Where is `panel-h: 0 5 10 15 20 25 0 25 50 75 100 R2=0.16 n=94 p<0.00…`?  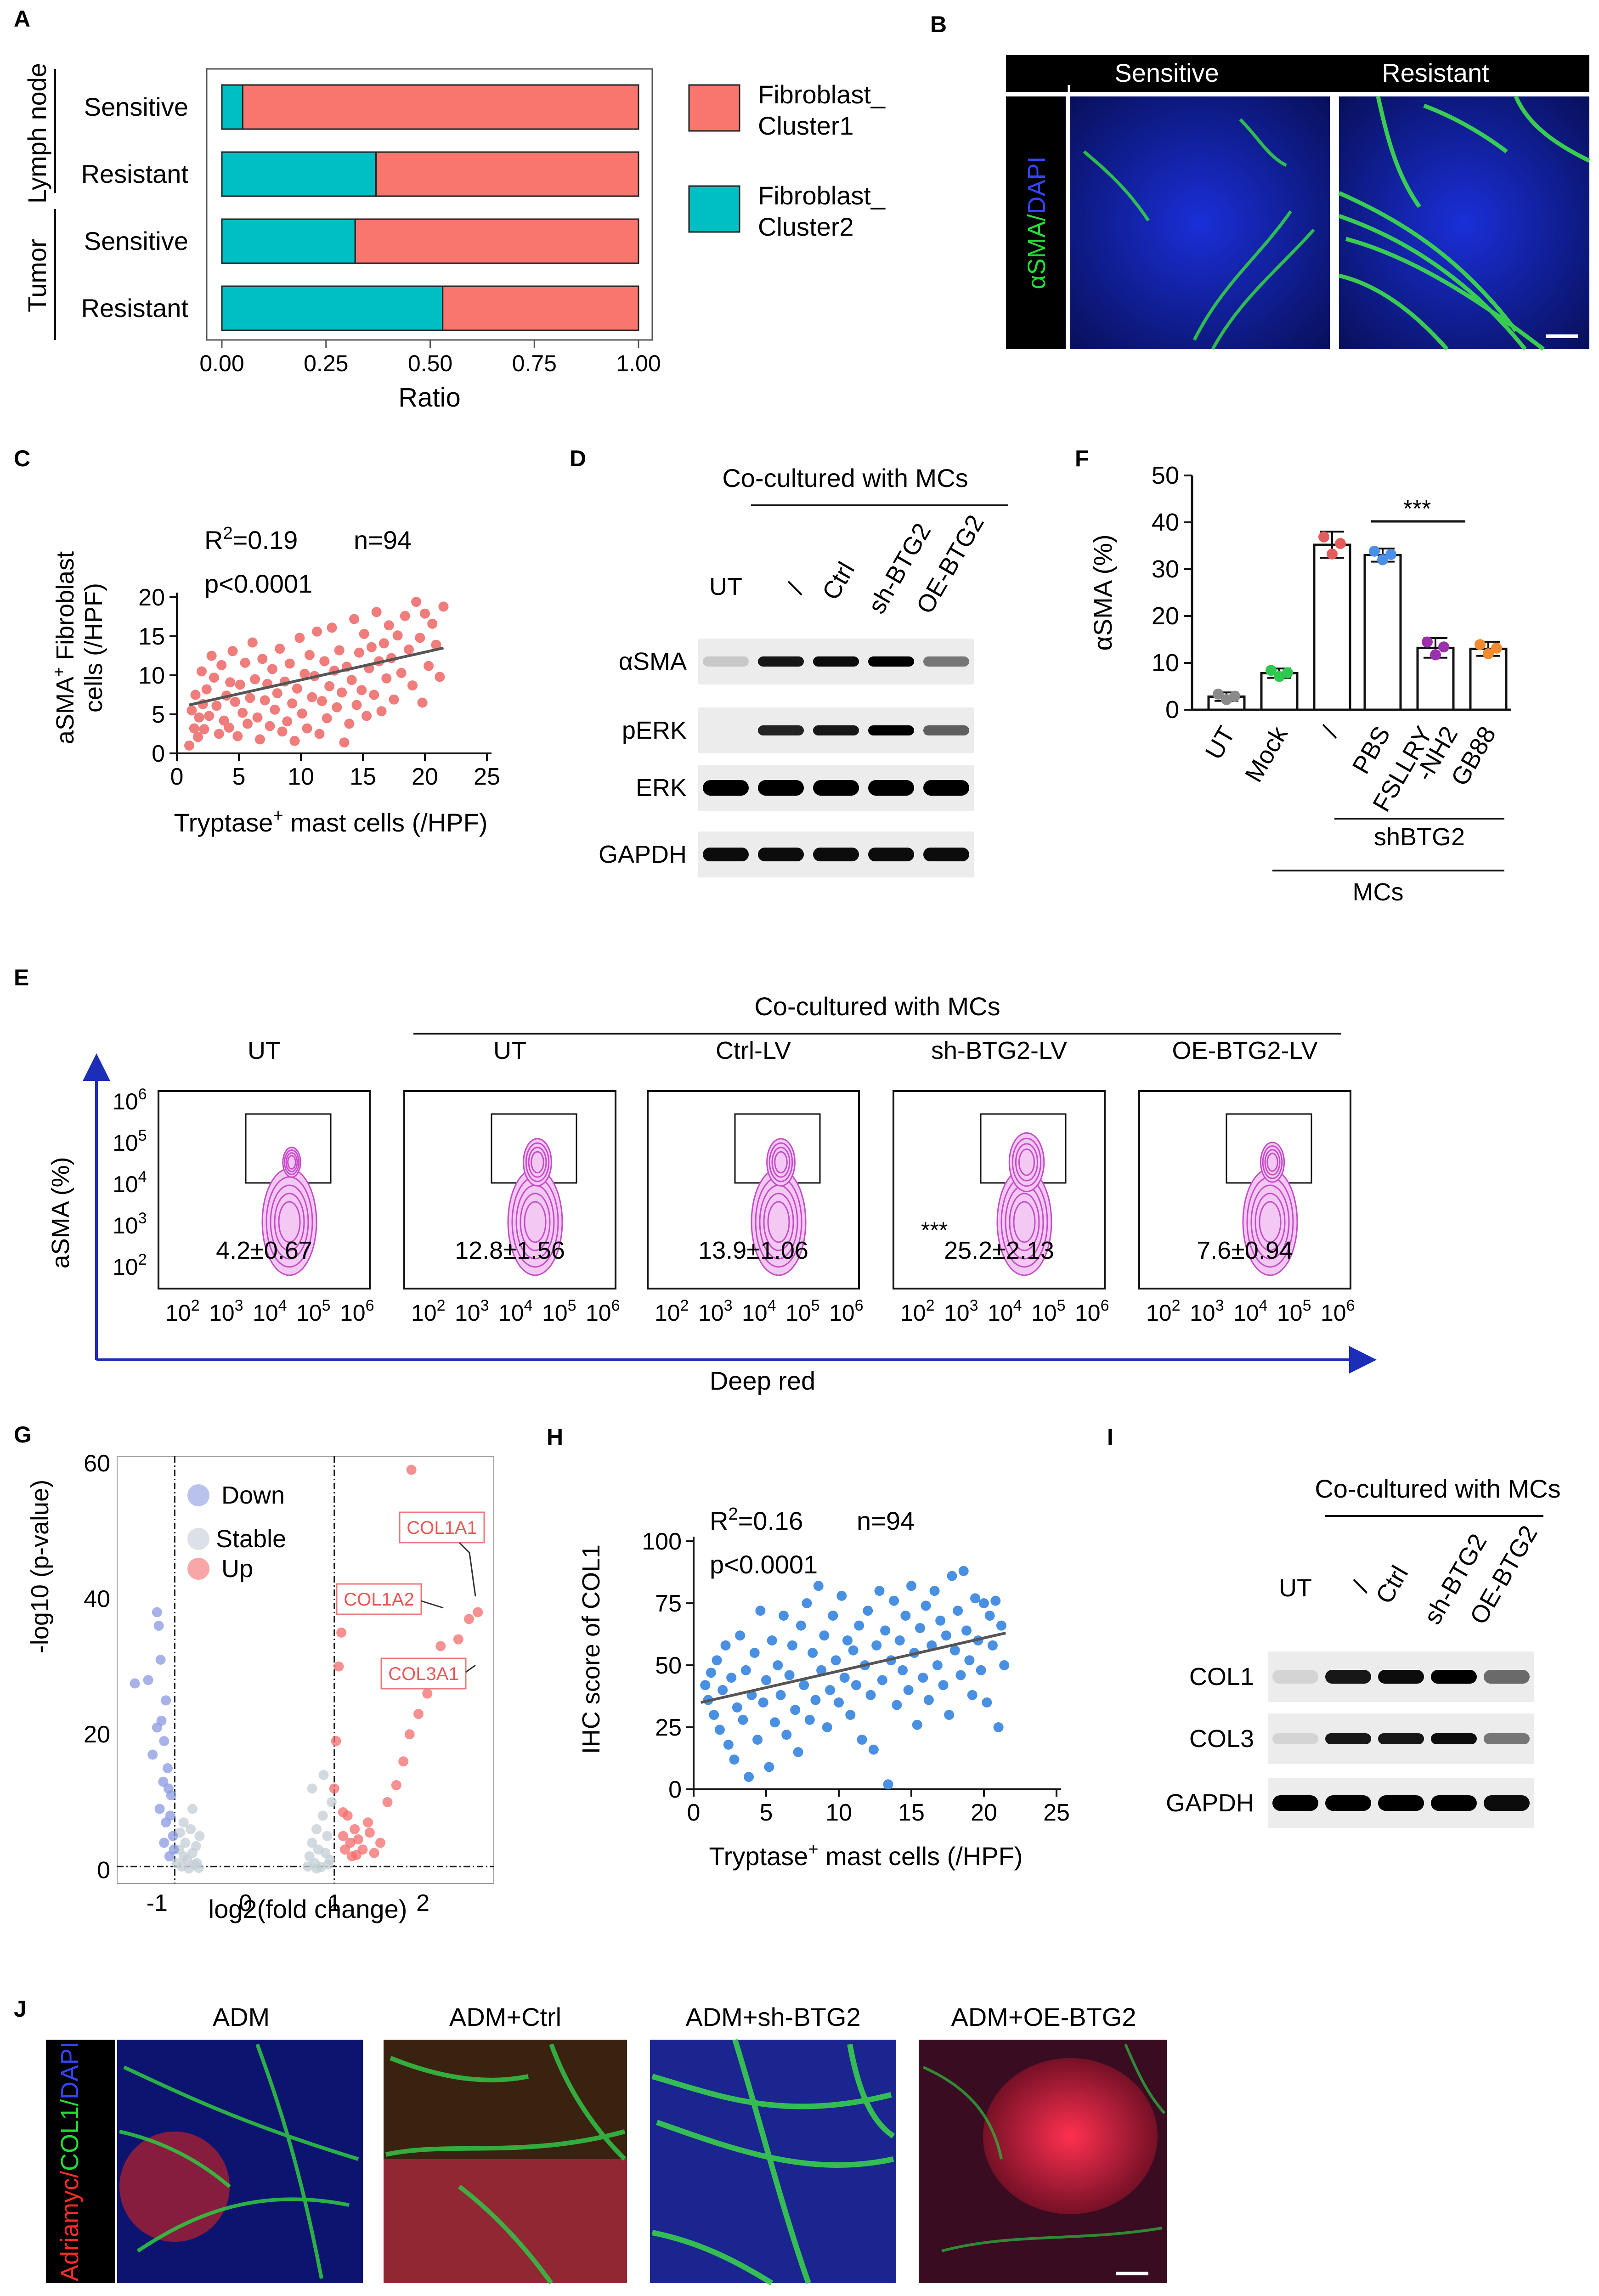 panel-h: 0 5 10 15 20 25 0 25 50 75 100 R2=0.16 n=94 p<0.00… is located at coordinates (824, 1687).